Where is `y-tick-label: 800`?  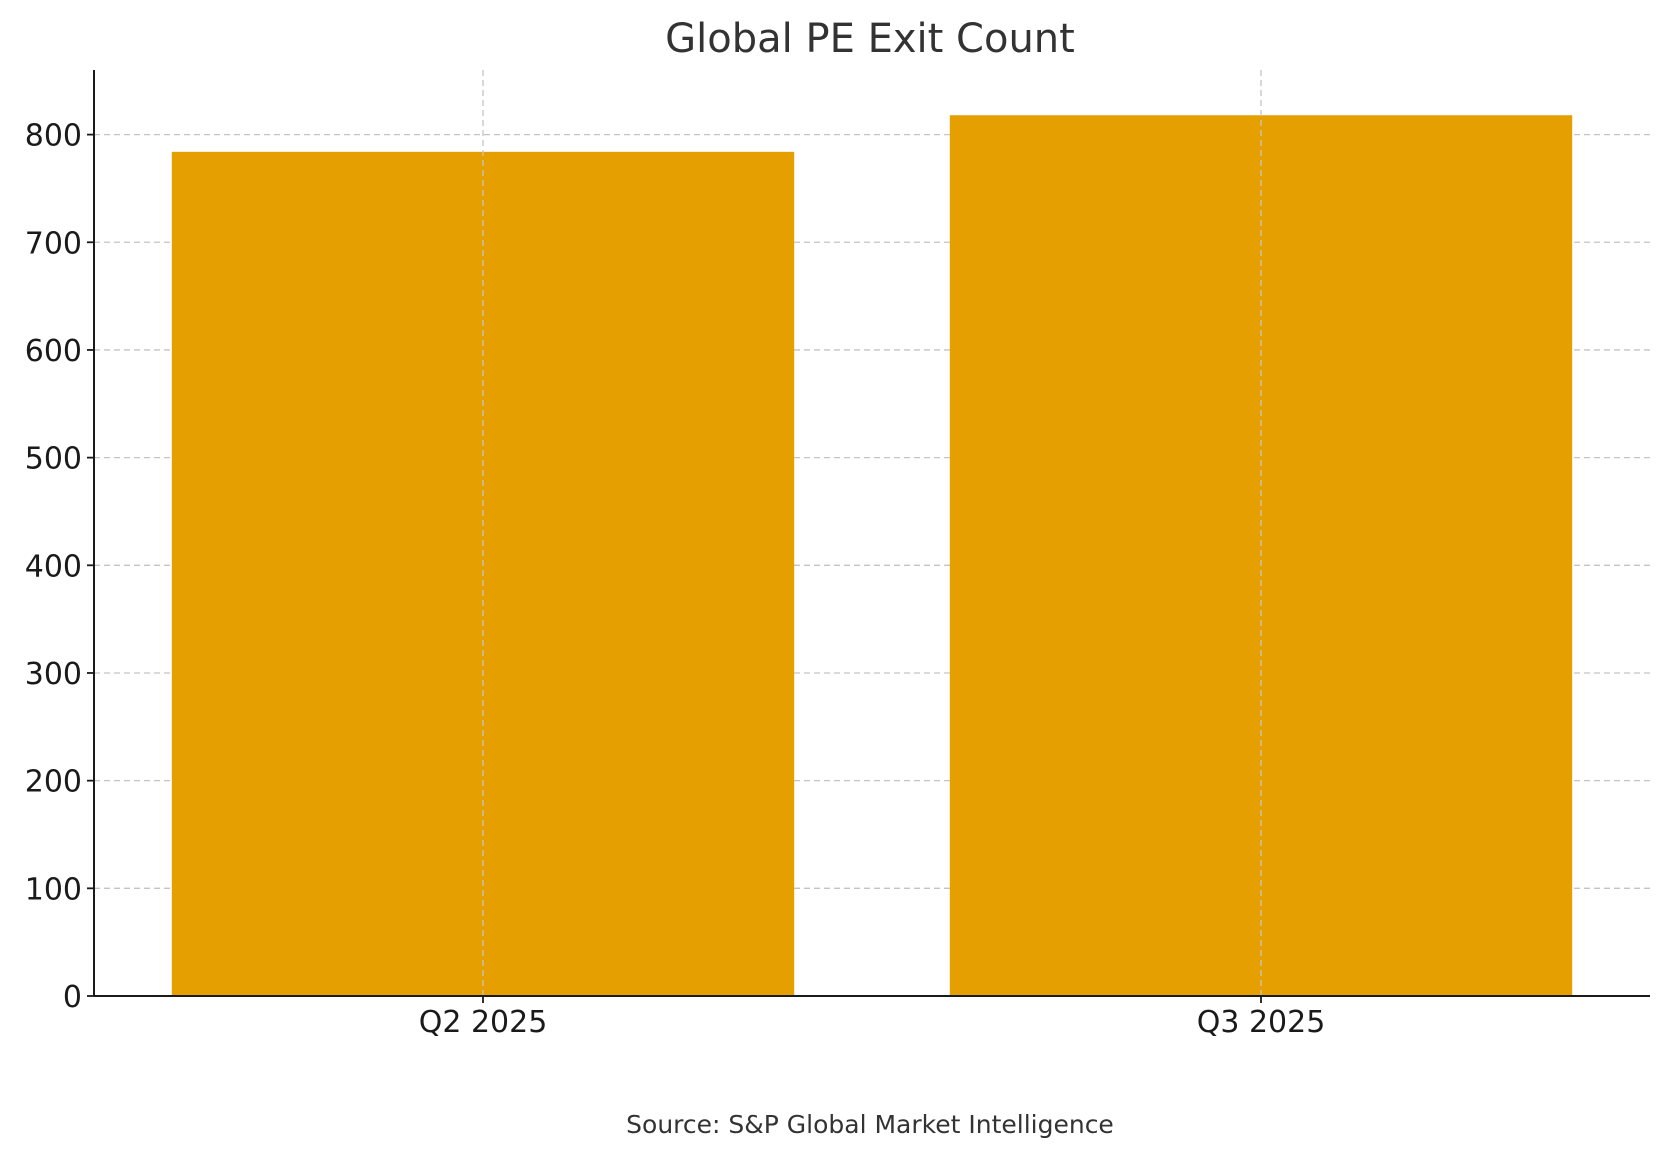
y-tick-label: 800 is located at coordinates (53, 136).